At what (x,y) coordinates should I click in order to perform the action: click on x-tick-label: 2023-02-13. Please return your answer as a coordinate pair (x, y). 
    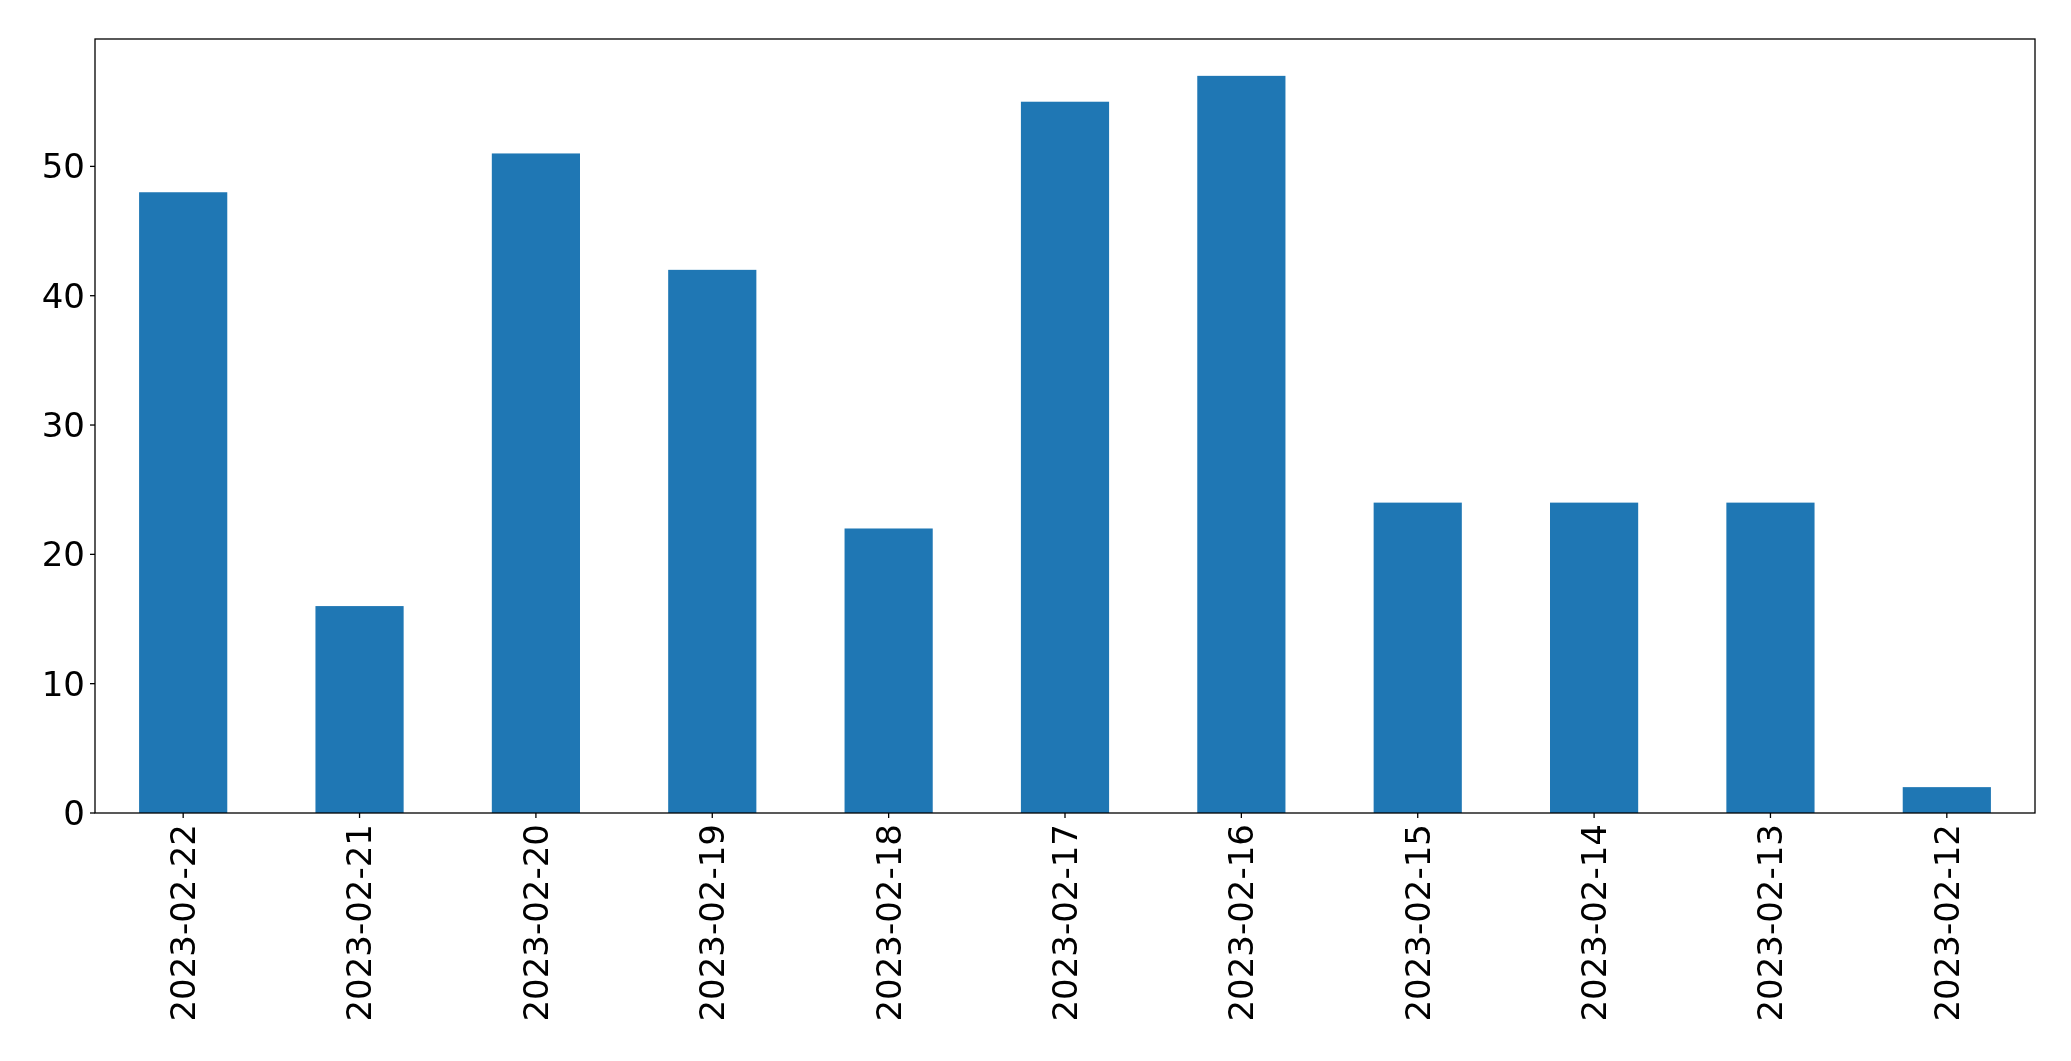
    Looking at the image, I should click on (1770, 923).